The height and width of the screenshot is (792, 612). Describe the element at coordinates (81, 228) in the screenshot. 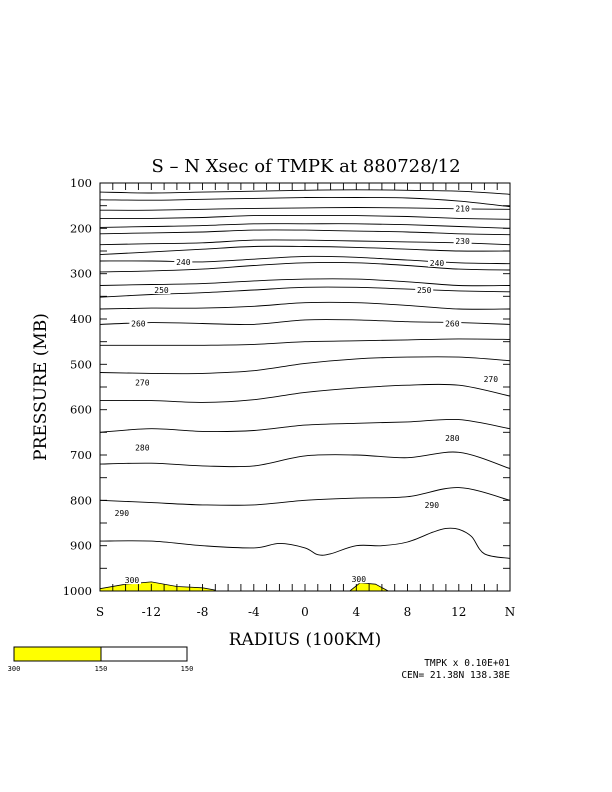

I see `y-tick-label: 200` at that location.